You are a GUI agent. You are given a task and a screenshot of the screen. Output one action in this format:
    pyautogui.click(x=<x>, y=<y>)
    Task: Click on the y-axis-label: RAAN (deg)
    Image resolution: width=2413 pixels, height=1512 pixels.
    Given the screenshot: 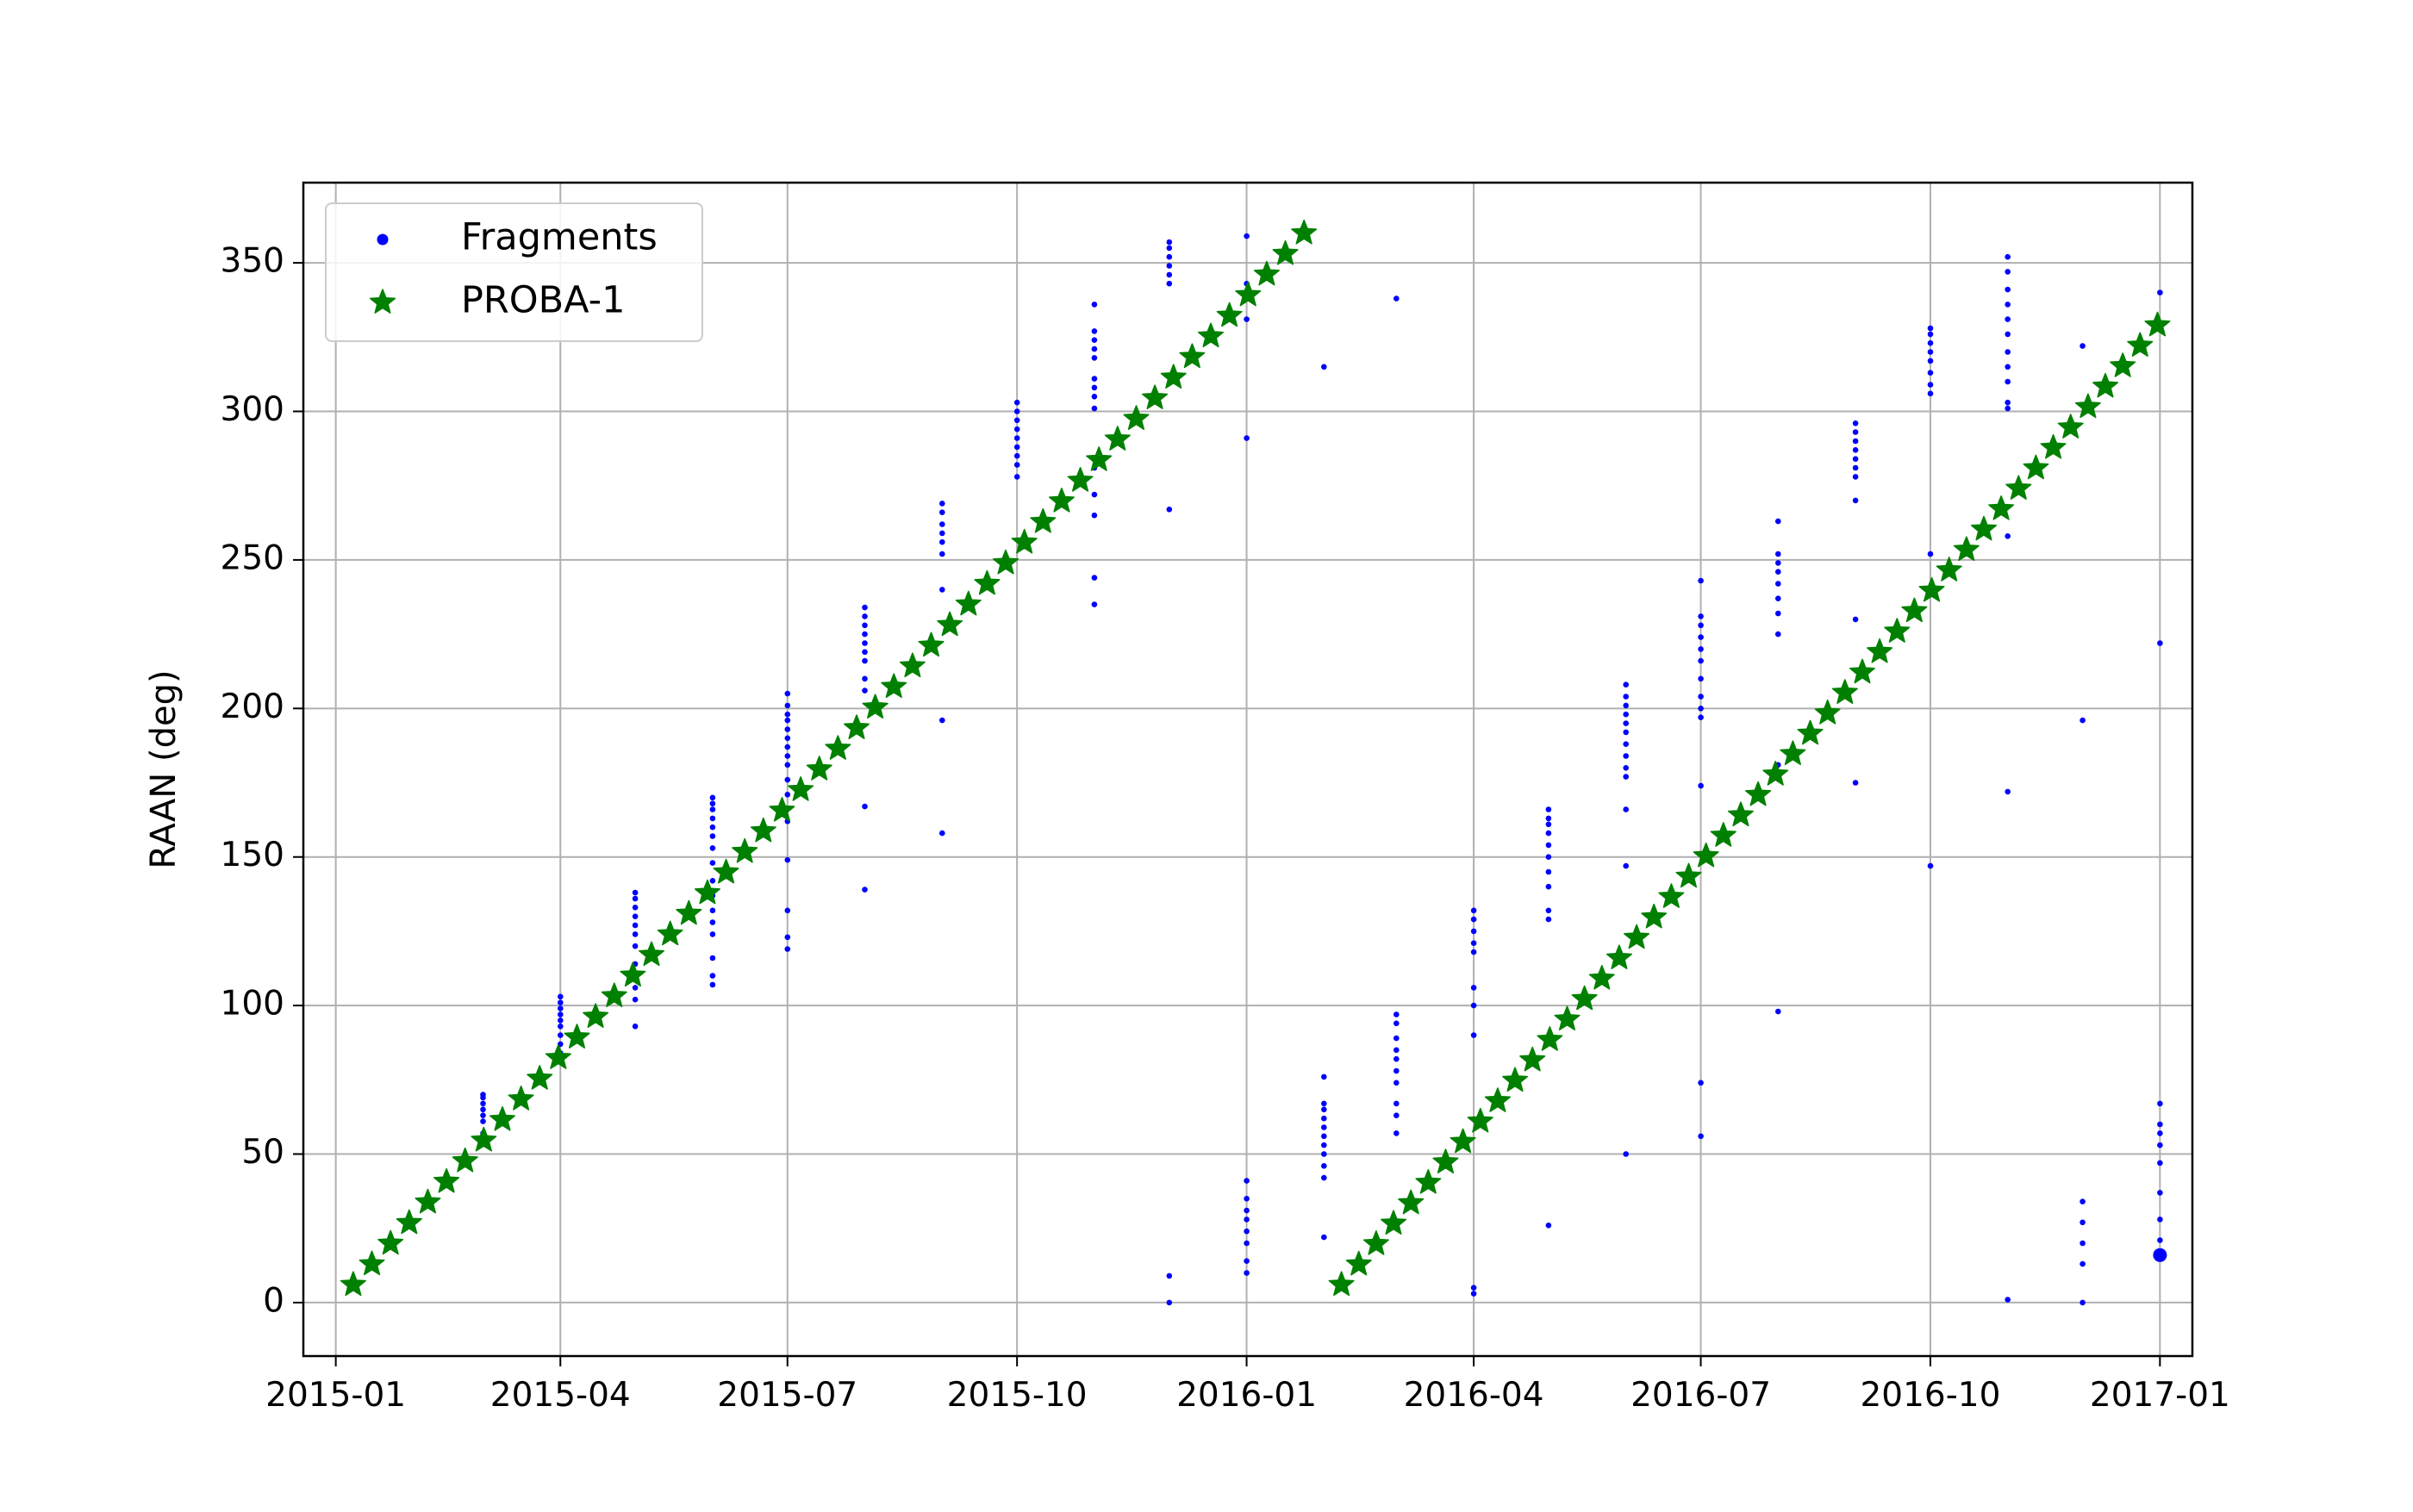 What is the action you would take?
    pyautogui.click(x=164, y=769)
    